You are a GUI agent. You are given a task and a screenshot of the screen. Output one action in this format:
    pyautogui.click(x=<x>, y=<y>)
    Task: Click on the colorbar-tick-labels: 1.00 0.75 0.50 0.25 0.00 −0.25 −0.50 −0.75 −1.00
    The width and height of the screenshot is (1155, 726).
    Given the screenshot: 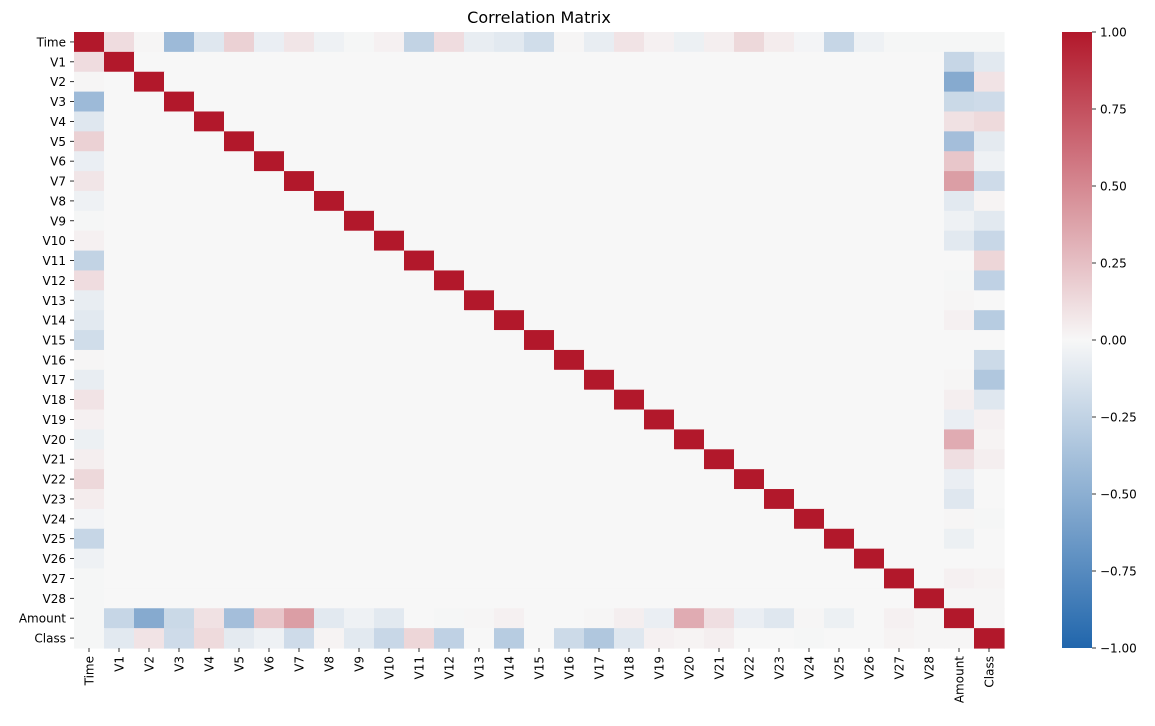 What is the action you would take?
    pyautogui.click(x=1114, y=341)
    